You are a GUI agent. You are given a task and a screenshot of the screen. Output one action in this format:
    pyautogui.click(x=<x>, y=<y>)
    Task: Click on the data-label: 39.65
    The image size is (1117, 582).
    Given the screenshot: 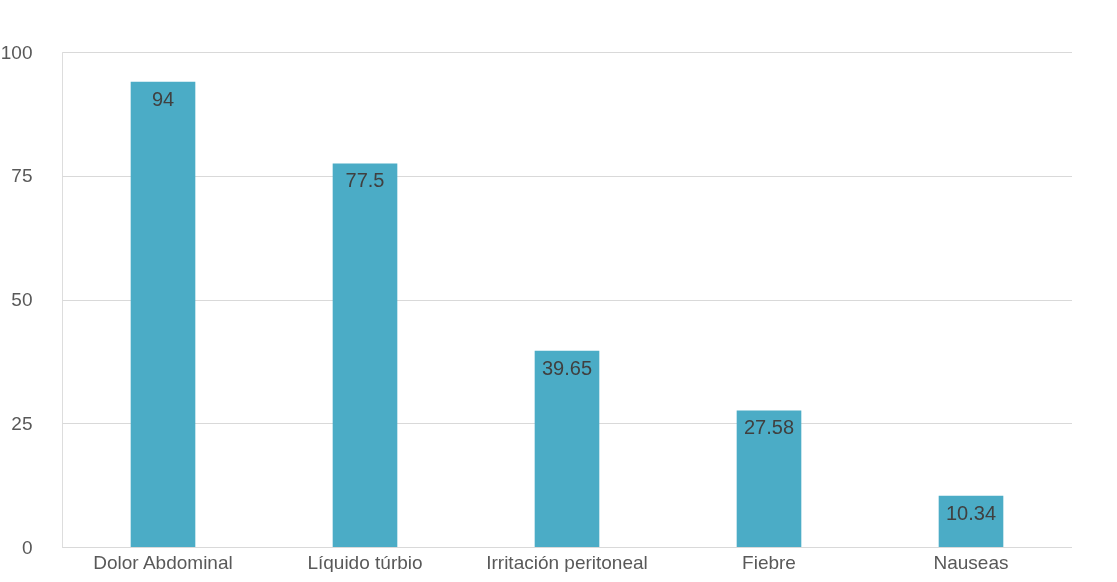 What is the action you would take?
    pyautogui.click(x=567, y=367)
    